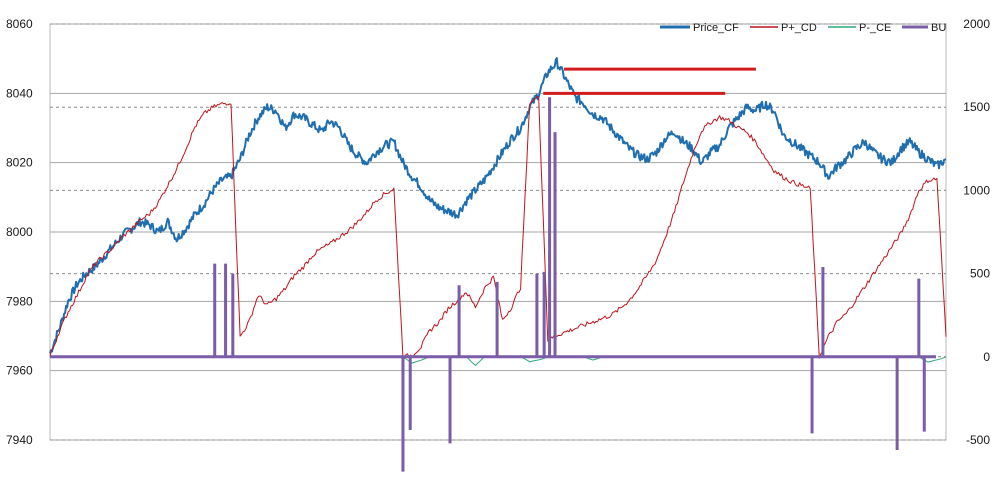  Describe the element at coordinates (938, 28) in the screenshot. I see `legend-label: BU` at that location.